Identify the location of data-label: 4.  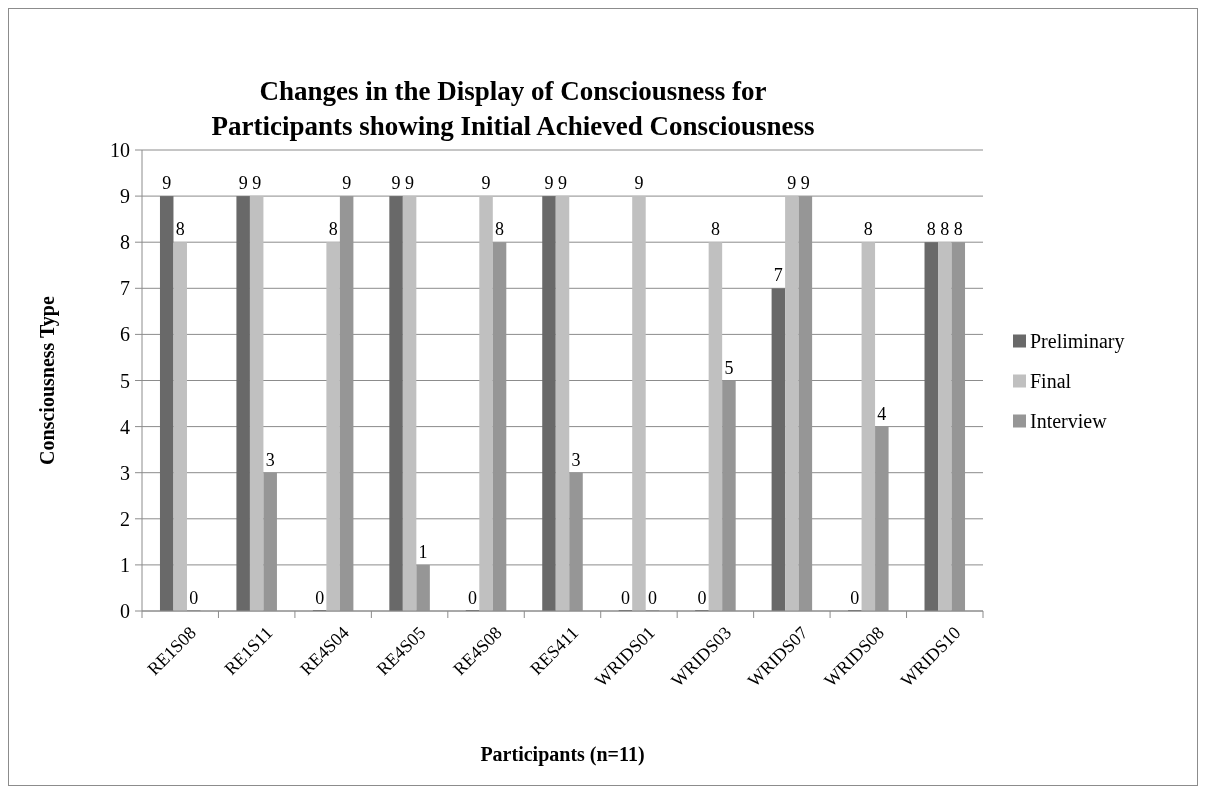
(882, 413).